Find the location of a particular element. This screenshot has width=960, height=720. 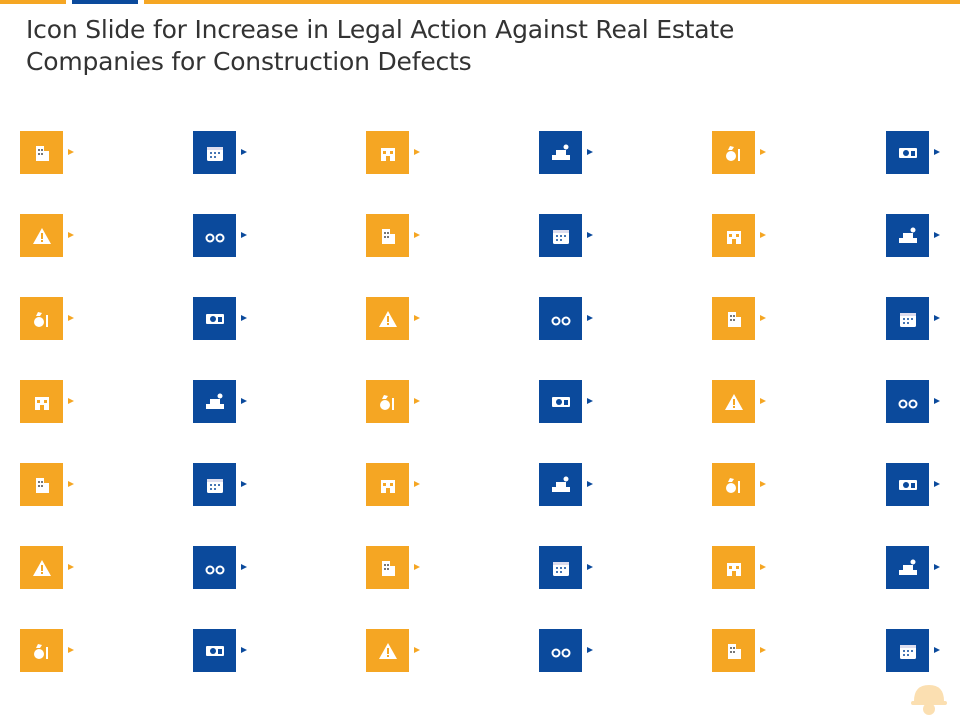

buildings-icon is located at coordinates (386, 402).